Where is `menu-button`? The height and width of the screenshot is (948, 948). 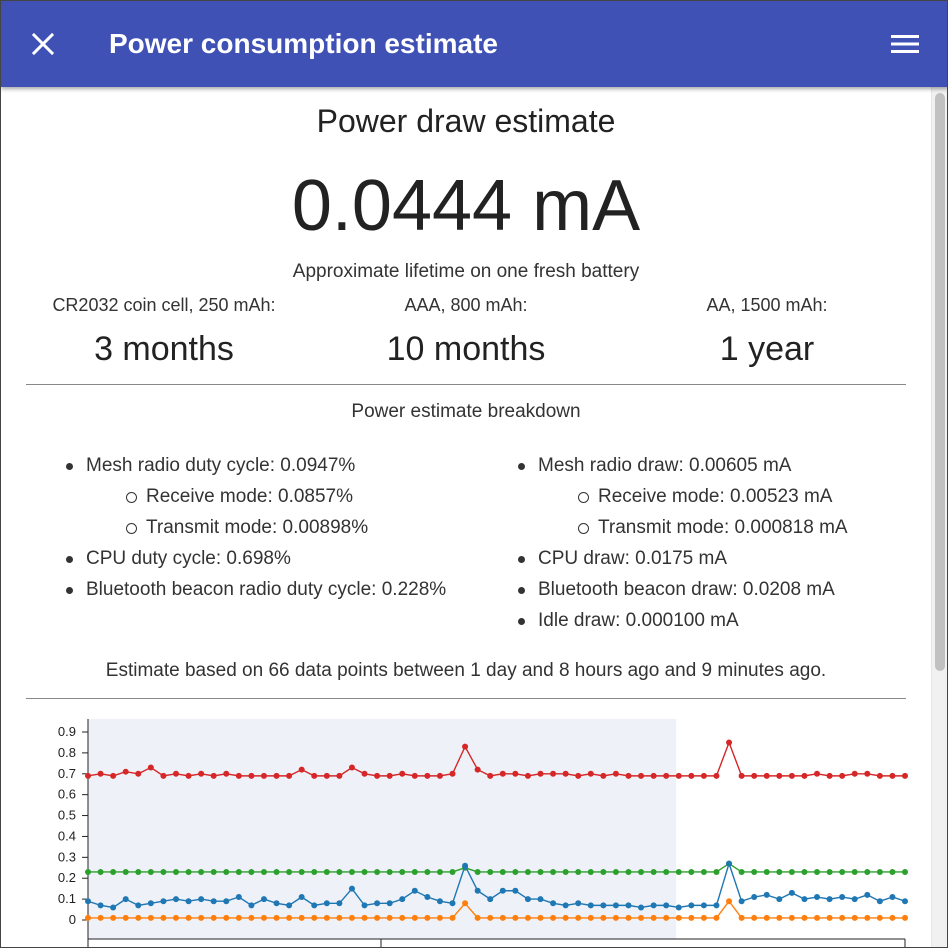
menu-button is located at coordinates (905, 44).